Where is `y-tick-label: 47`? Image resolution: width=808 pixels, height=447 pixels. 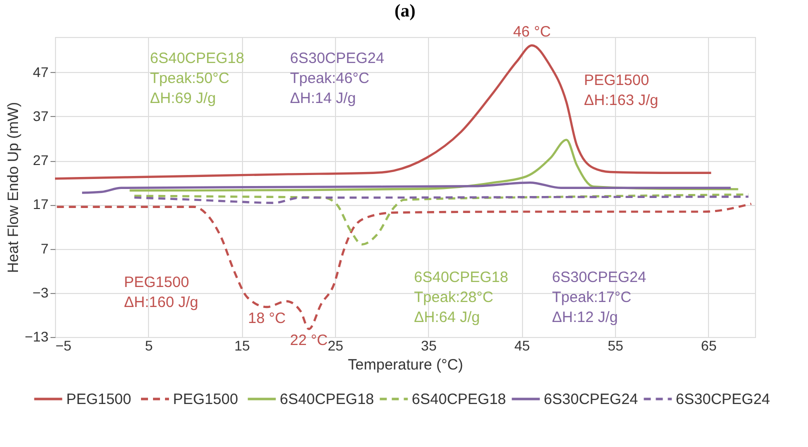
y-tick-label: 47 is located at coordinates (40, 72).